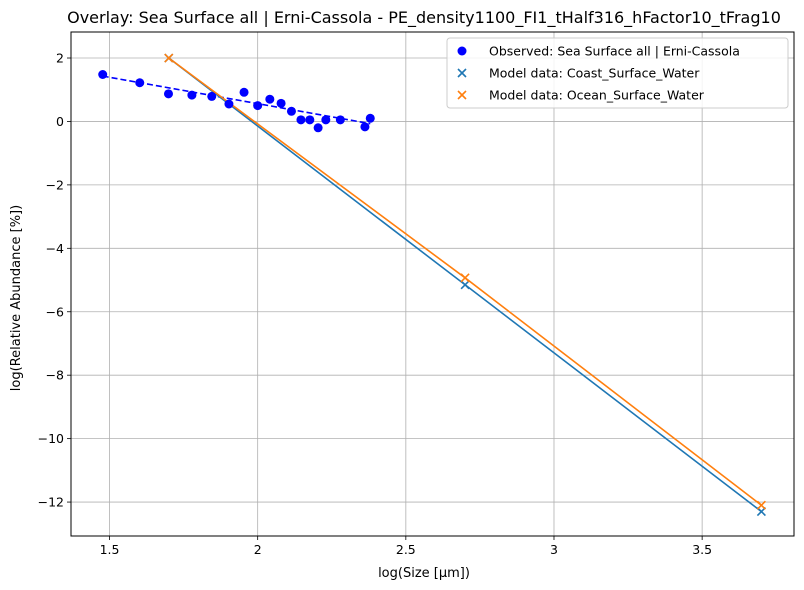  I want to click on legend-label-2: Model data: Ocean_Surface_Water, so click(597, 95).